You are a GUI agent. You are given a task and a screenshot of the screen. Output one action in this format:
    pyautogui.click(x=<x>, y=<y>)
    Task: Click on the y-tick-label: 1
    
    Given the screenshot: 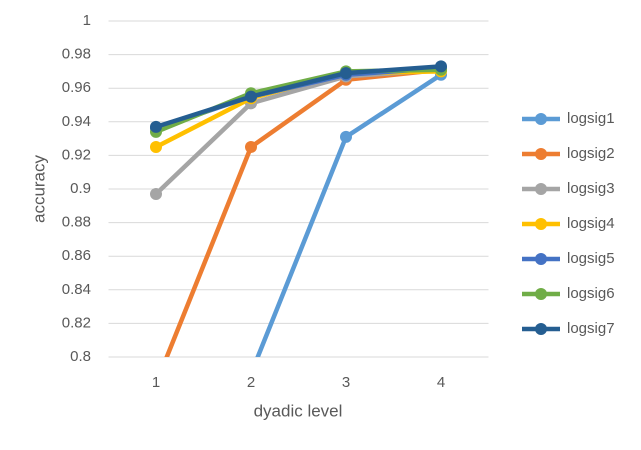 What is the action you would take?
    pyautogui.click(x=87, y=20)
    